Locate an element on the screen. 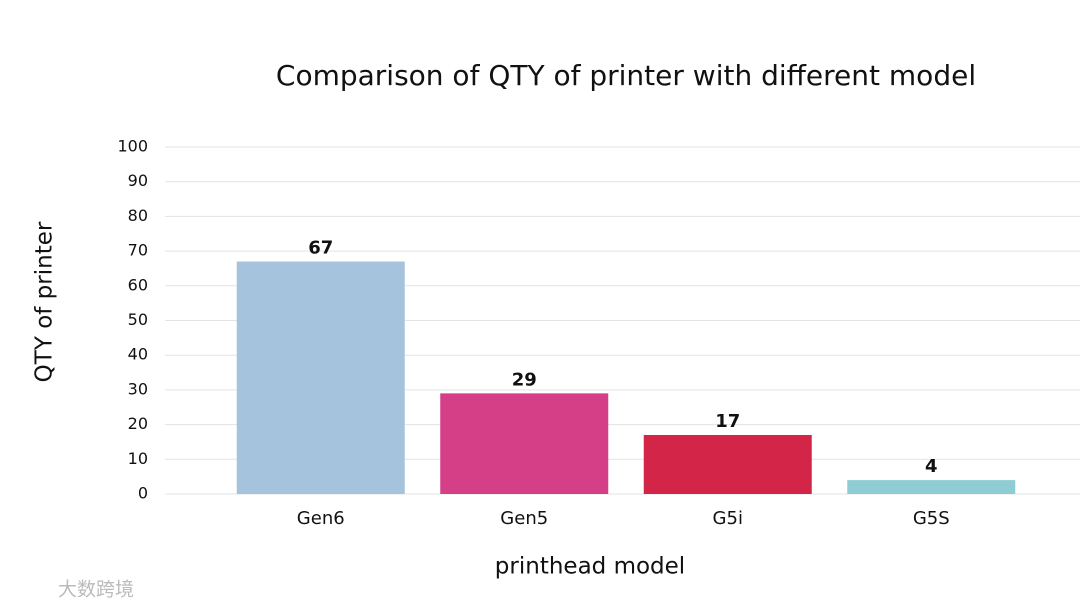 Image resolution: width=1080 pixels, height=610 pixels. value-label: 17 is located at coordinates (727, 421).